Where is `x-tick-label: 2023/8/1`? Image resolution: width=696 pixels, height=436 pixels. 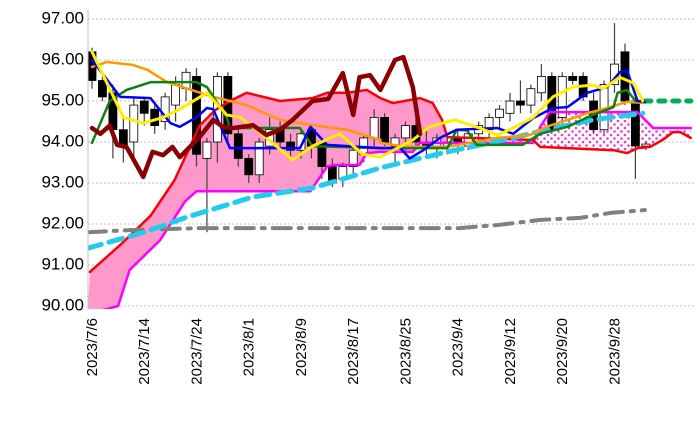 x-tick-label: 2023/8/1 is located at coordinates (249, 347).